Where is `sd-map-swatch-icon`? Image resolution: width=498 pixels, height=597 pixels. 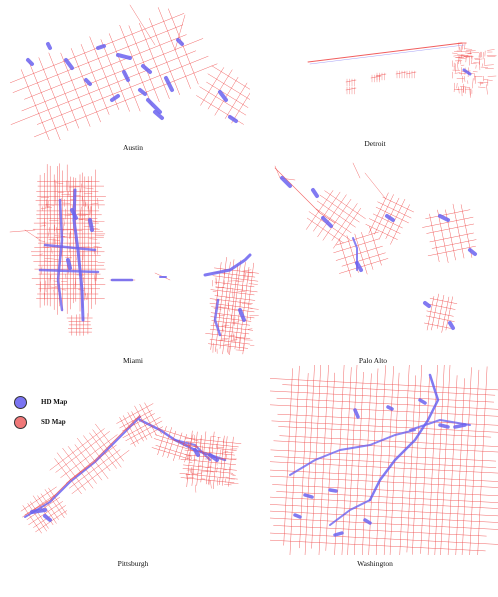 sd-map-swatch-icon is located at coordinates (20, 422).